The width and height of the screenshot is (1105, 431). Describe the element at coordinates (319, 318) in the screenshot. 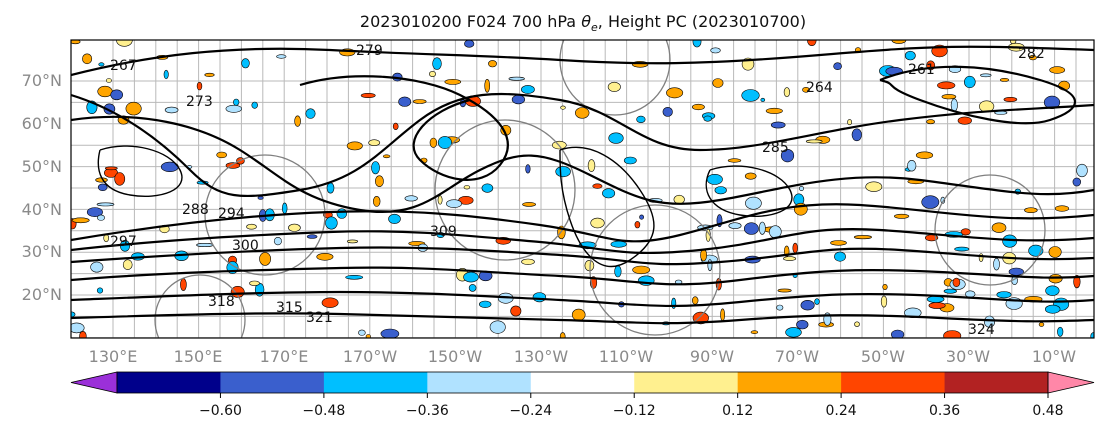

I see `contour-label: 321` at that location.